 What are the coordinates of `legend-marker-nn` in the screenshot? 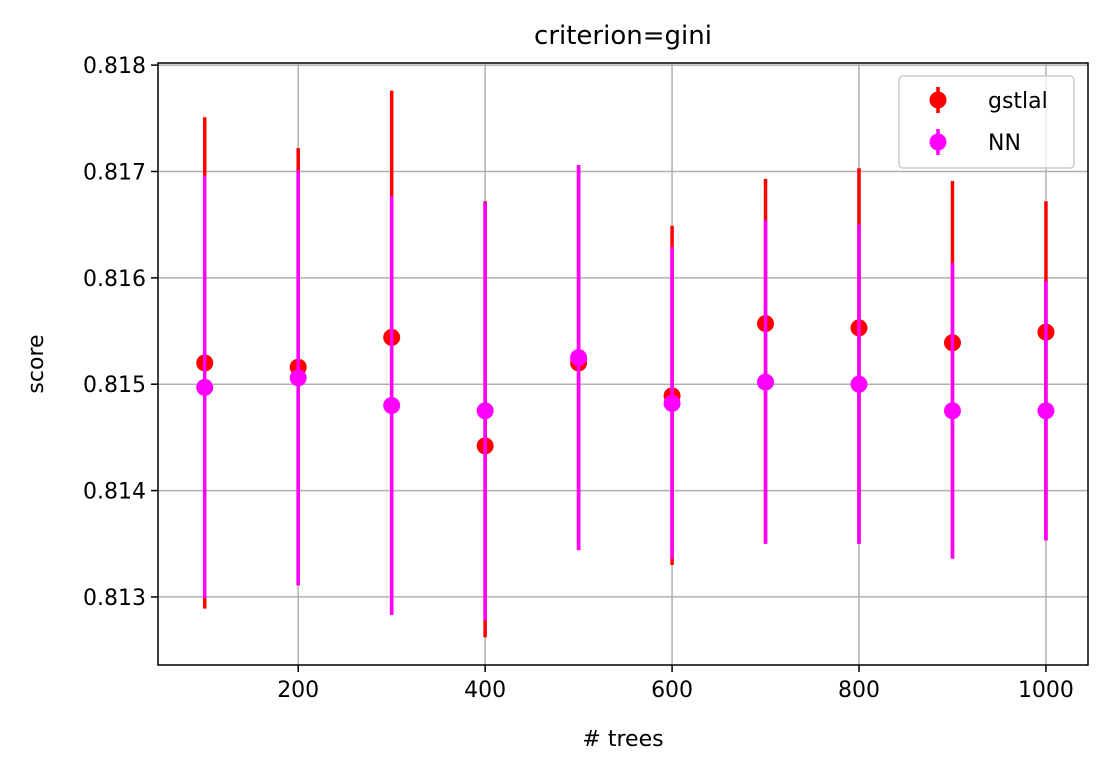 It's located at (938, 142).